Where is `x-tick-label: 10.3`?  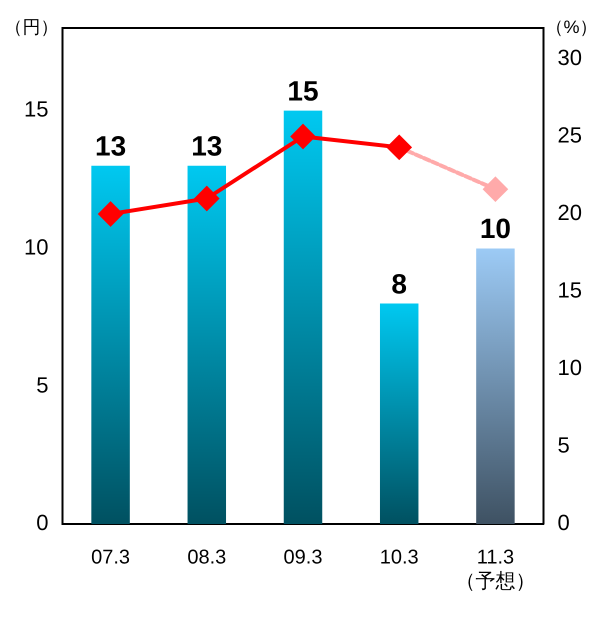 x-tick-label: 10.3 is located at coordinates (399, 557).